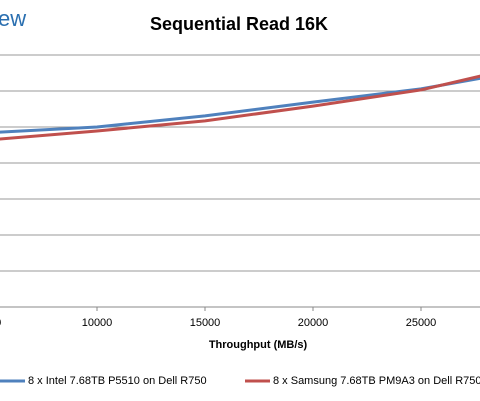 This screenshot has height=401, width=480. What do you see at coordinates (117, 381) in the screenshot?
I see `legend-label: 8 x Intel 7.68TB P5510 on Dell R750` at bounding box center [117, 381].